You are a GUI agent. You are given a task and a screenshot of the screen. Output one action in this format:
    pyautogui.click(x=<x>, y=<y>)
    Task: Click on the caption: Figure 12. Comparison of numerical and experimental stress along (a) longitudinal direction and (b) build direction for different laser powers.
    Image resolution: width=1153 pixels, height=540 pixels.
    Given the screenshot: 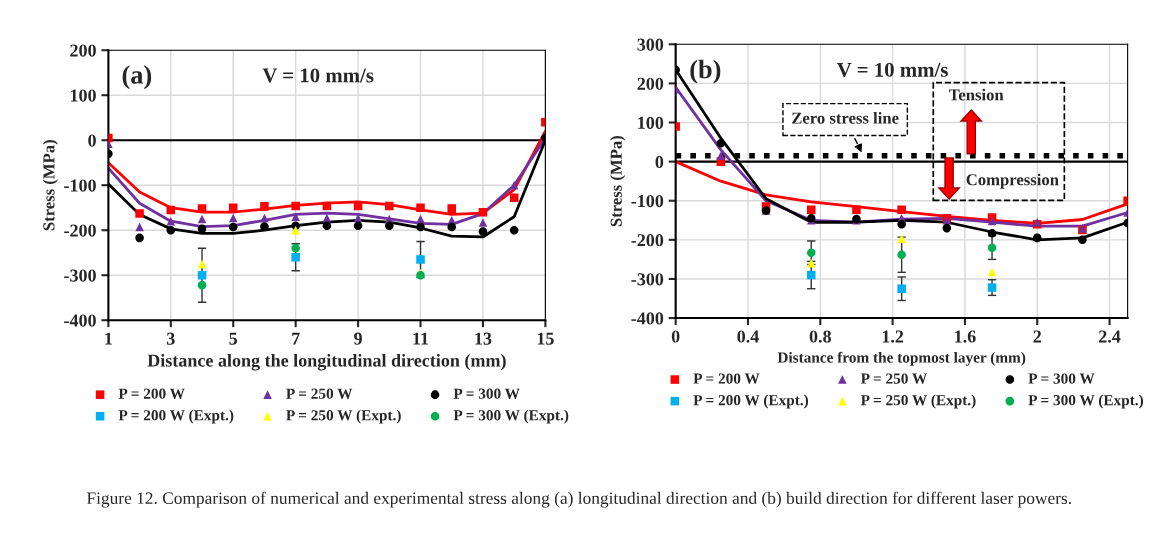 What is the action you would take?
    pyautogui.click(x=578, y=499)
    